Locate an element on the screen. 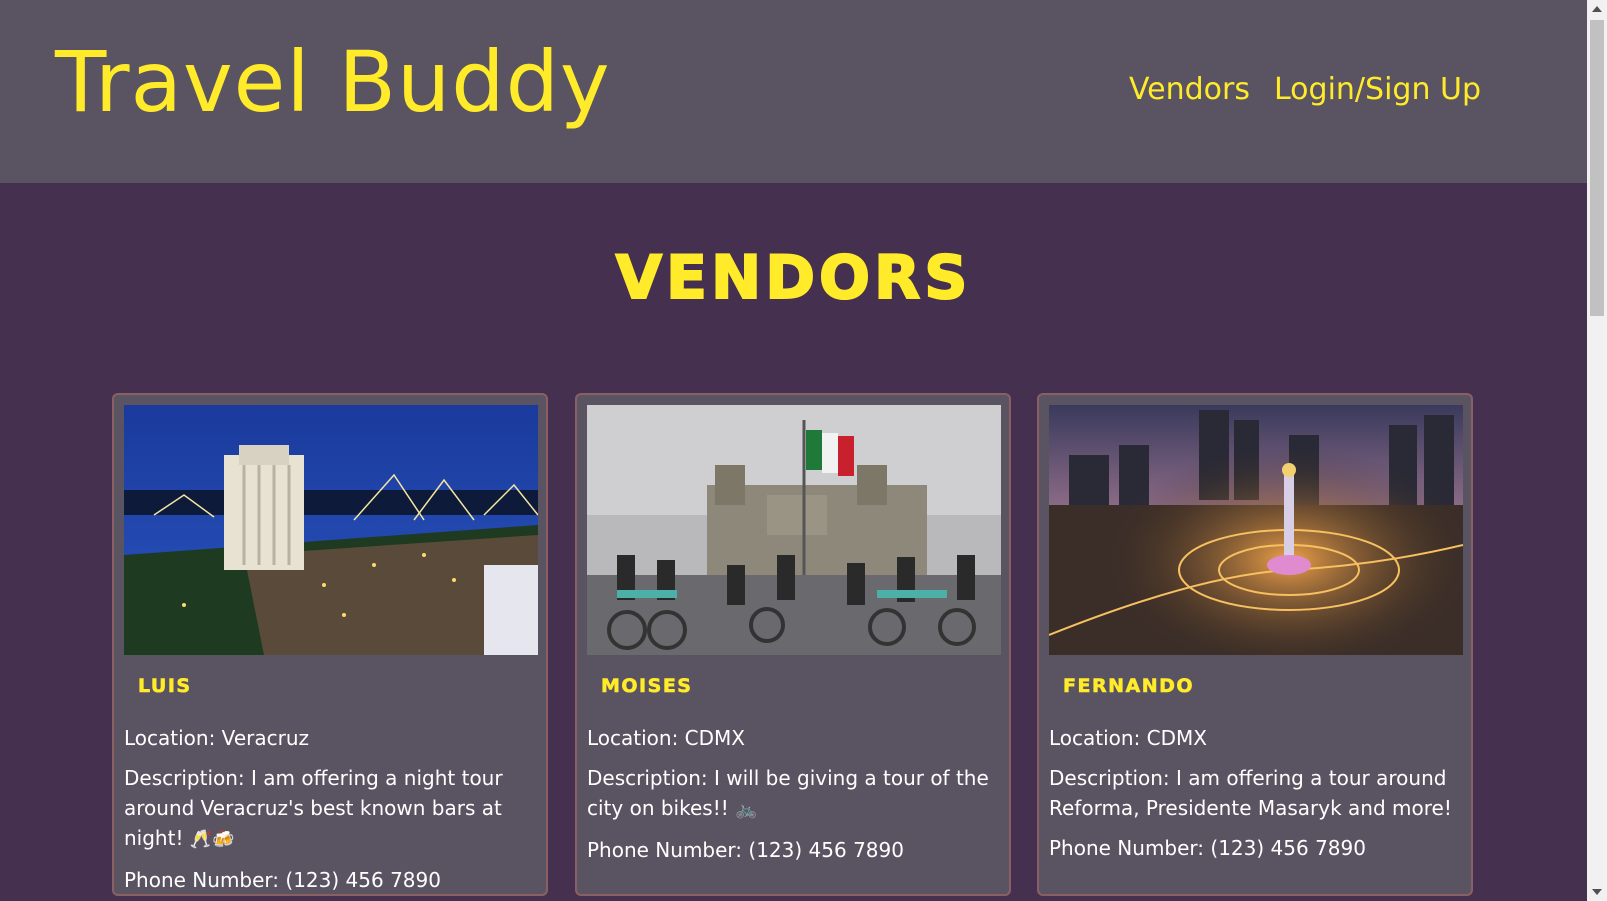 Image resolution: width=1607 pixels, height=901 pixels. vendor-name: LUIS is located at coordinates (165, 686).